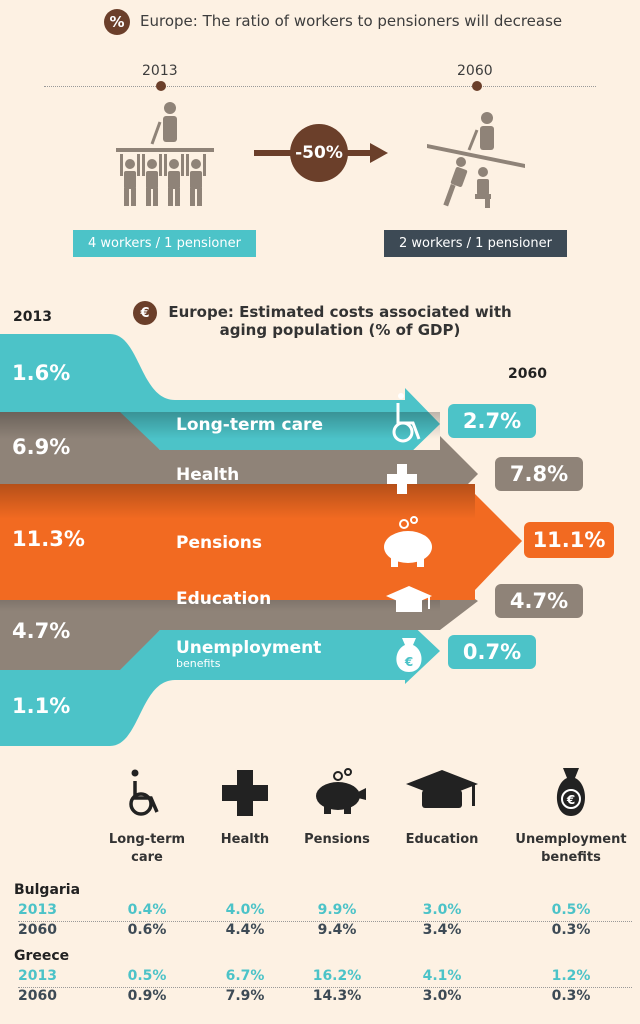  What do you see at coordinates (219, 543) in the screenshot?
I see `label-pensions: Pensions` at bounding box center [219, 543].